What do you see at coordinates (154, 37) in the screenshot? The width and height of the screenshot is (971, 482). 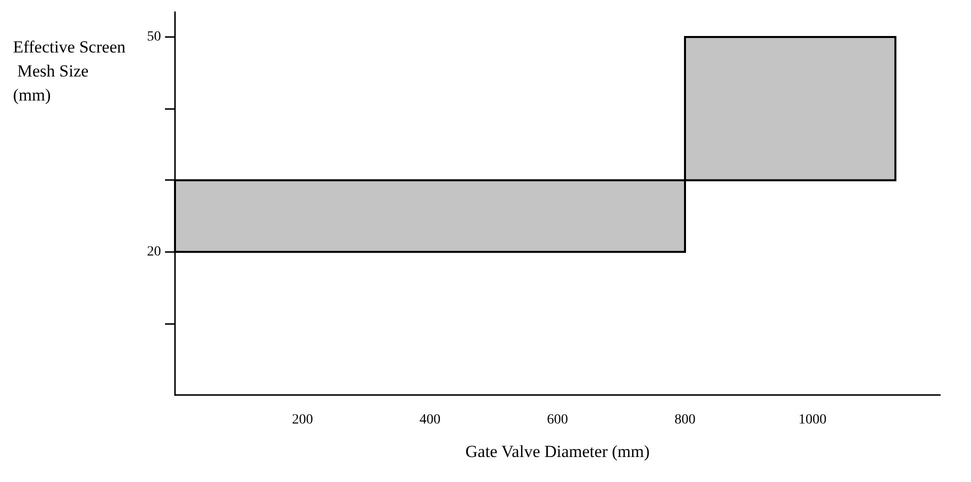 I see `y-tick-label: 50` at bounding box center [154, 37].